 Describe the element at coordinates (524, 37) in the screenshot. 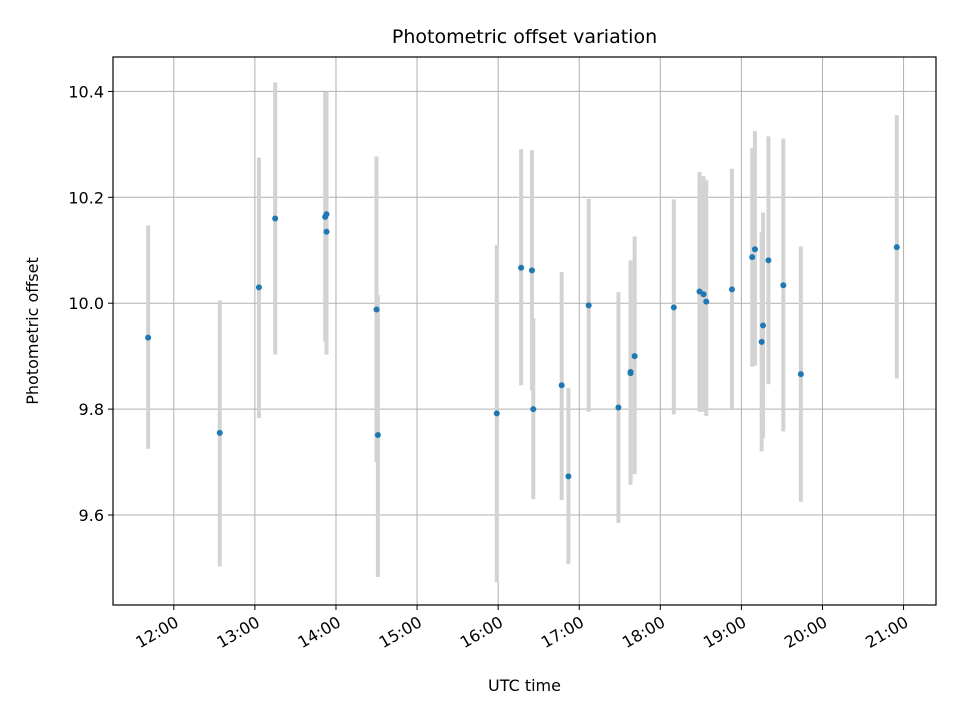

I see `chart-title: Photometric offset variation` at that location.